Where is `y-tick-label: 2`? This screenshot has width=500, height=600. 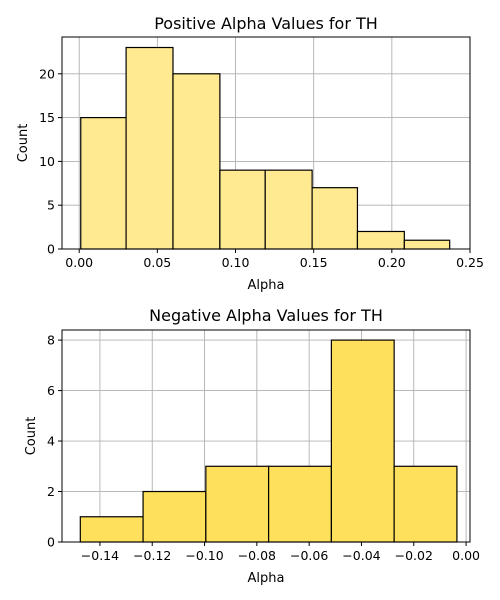
y-tick-label: 2 is located at coordinates (51, 491).